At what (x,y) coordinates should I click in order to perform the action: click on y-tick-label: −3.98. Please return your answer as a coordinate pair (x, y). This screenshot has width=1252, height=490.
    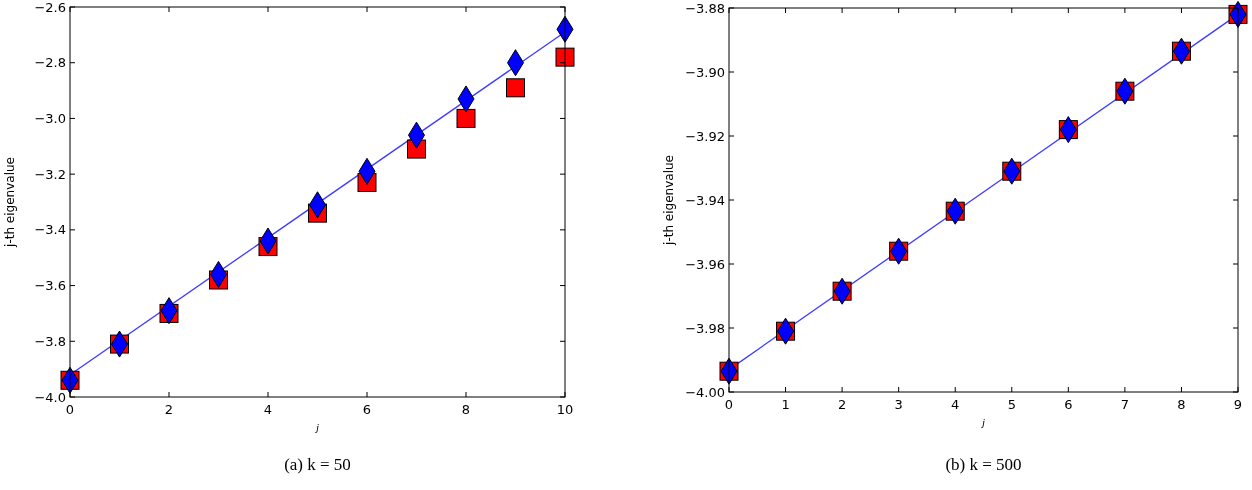
    Looking at the image, I should click on (705, 328).